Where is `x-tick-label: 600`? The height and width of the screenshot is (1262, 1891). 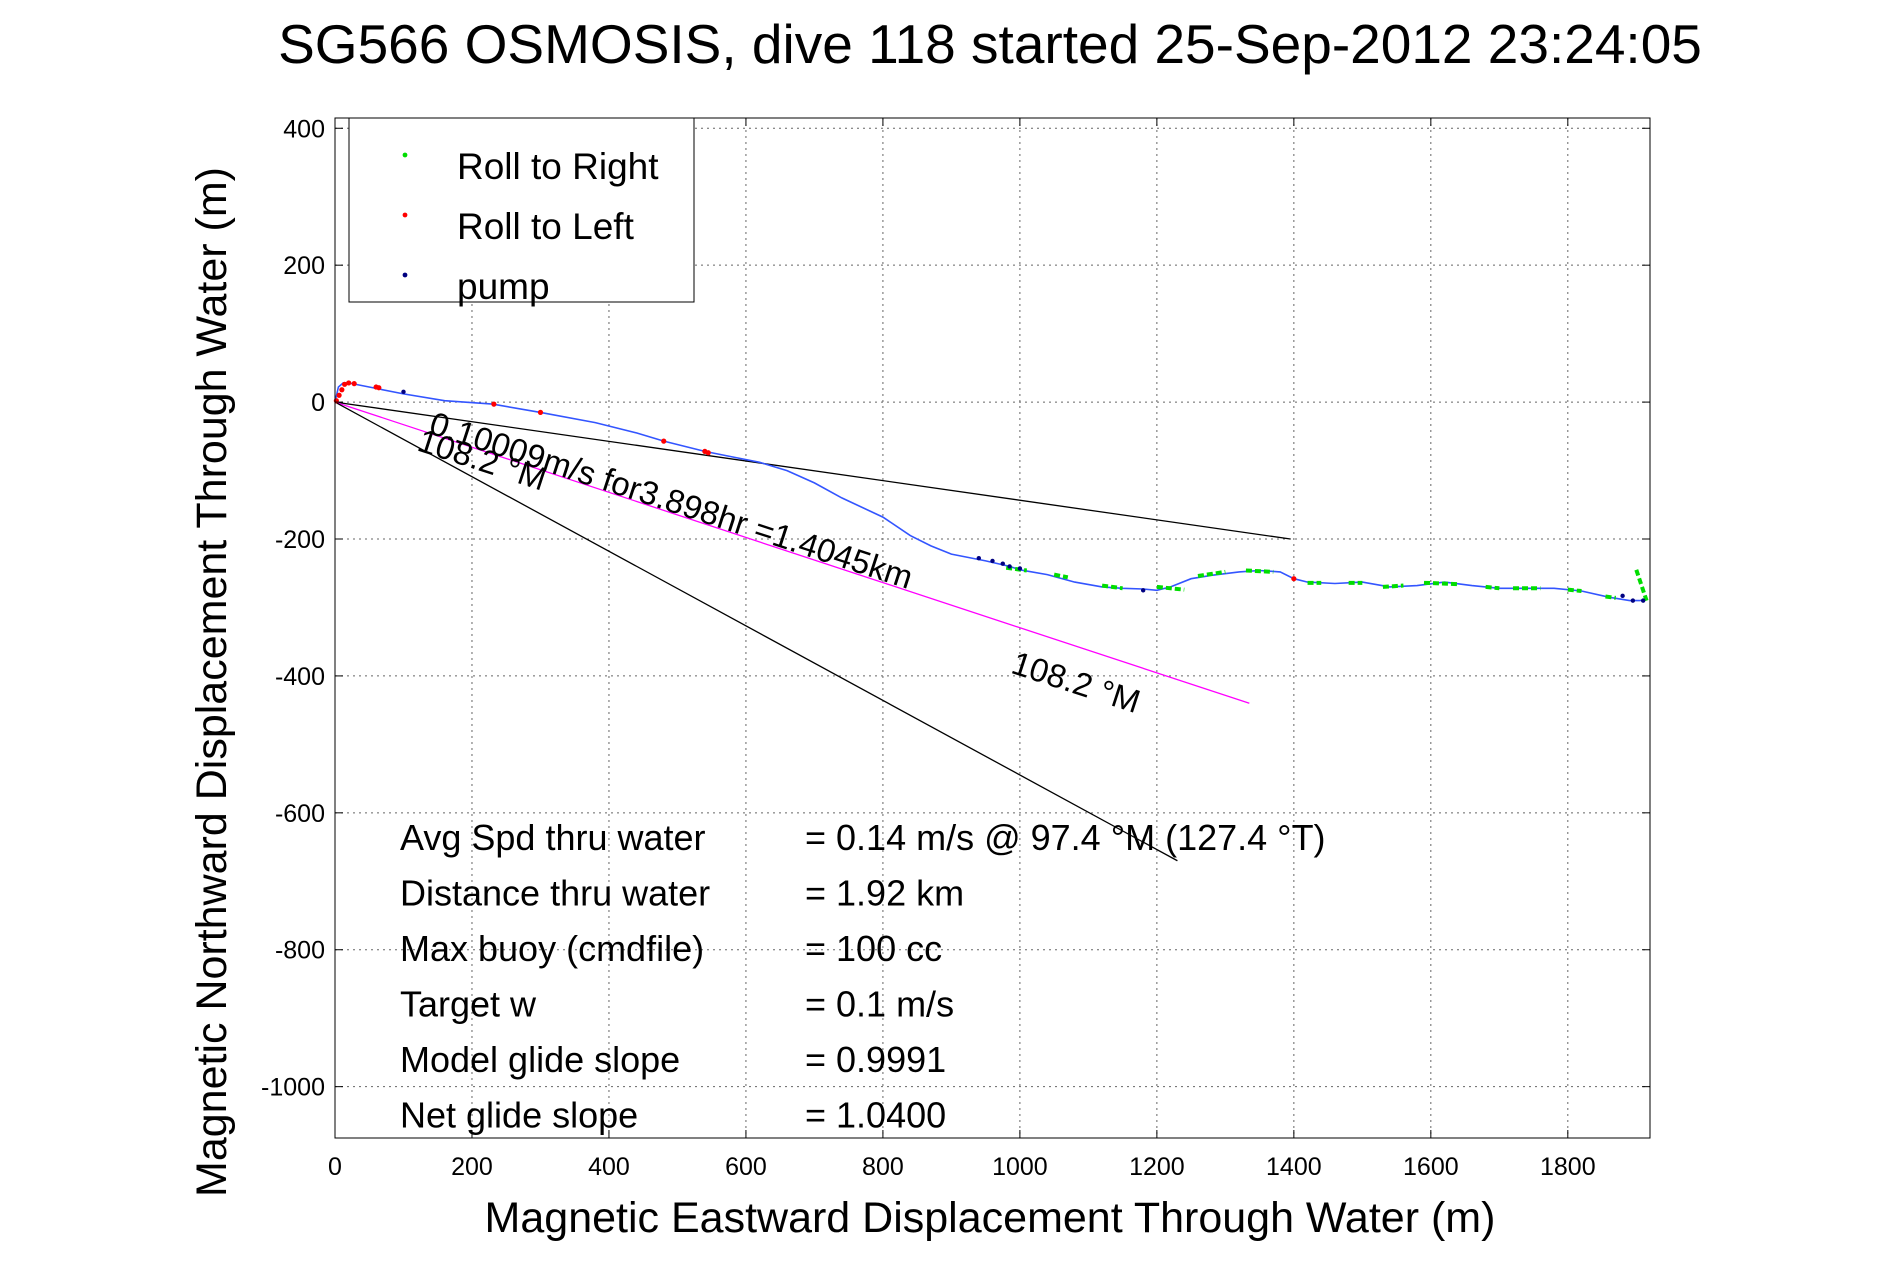 x-tick-label: 600 is located at coordinates (746, 1167).